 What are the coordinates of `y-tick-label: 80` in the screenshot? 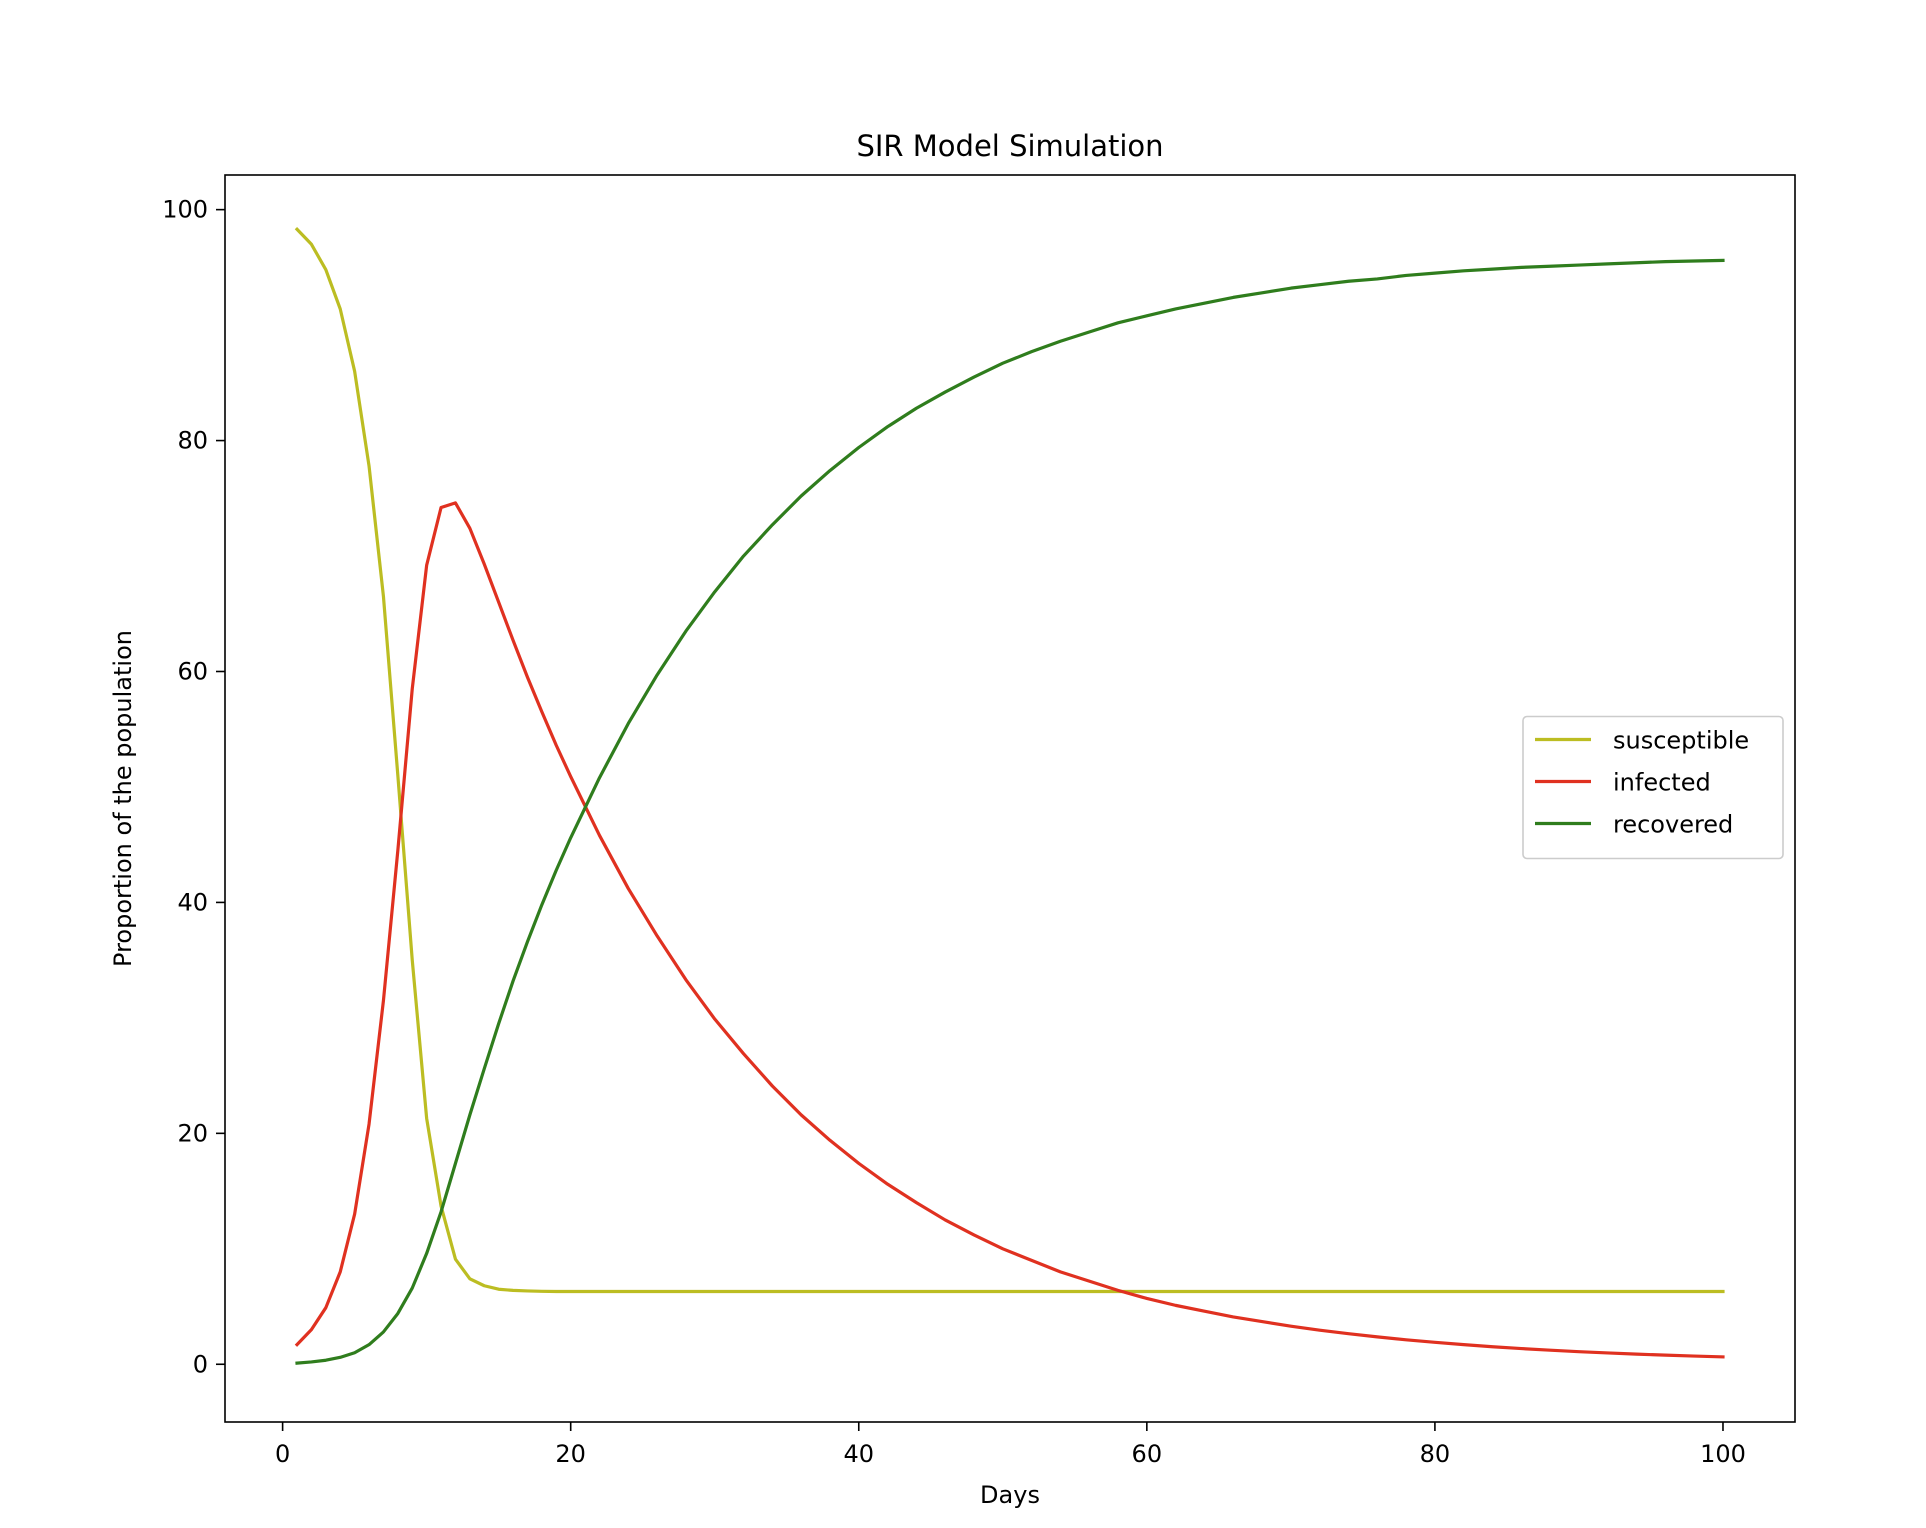 It's located at (192, 441).